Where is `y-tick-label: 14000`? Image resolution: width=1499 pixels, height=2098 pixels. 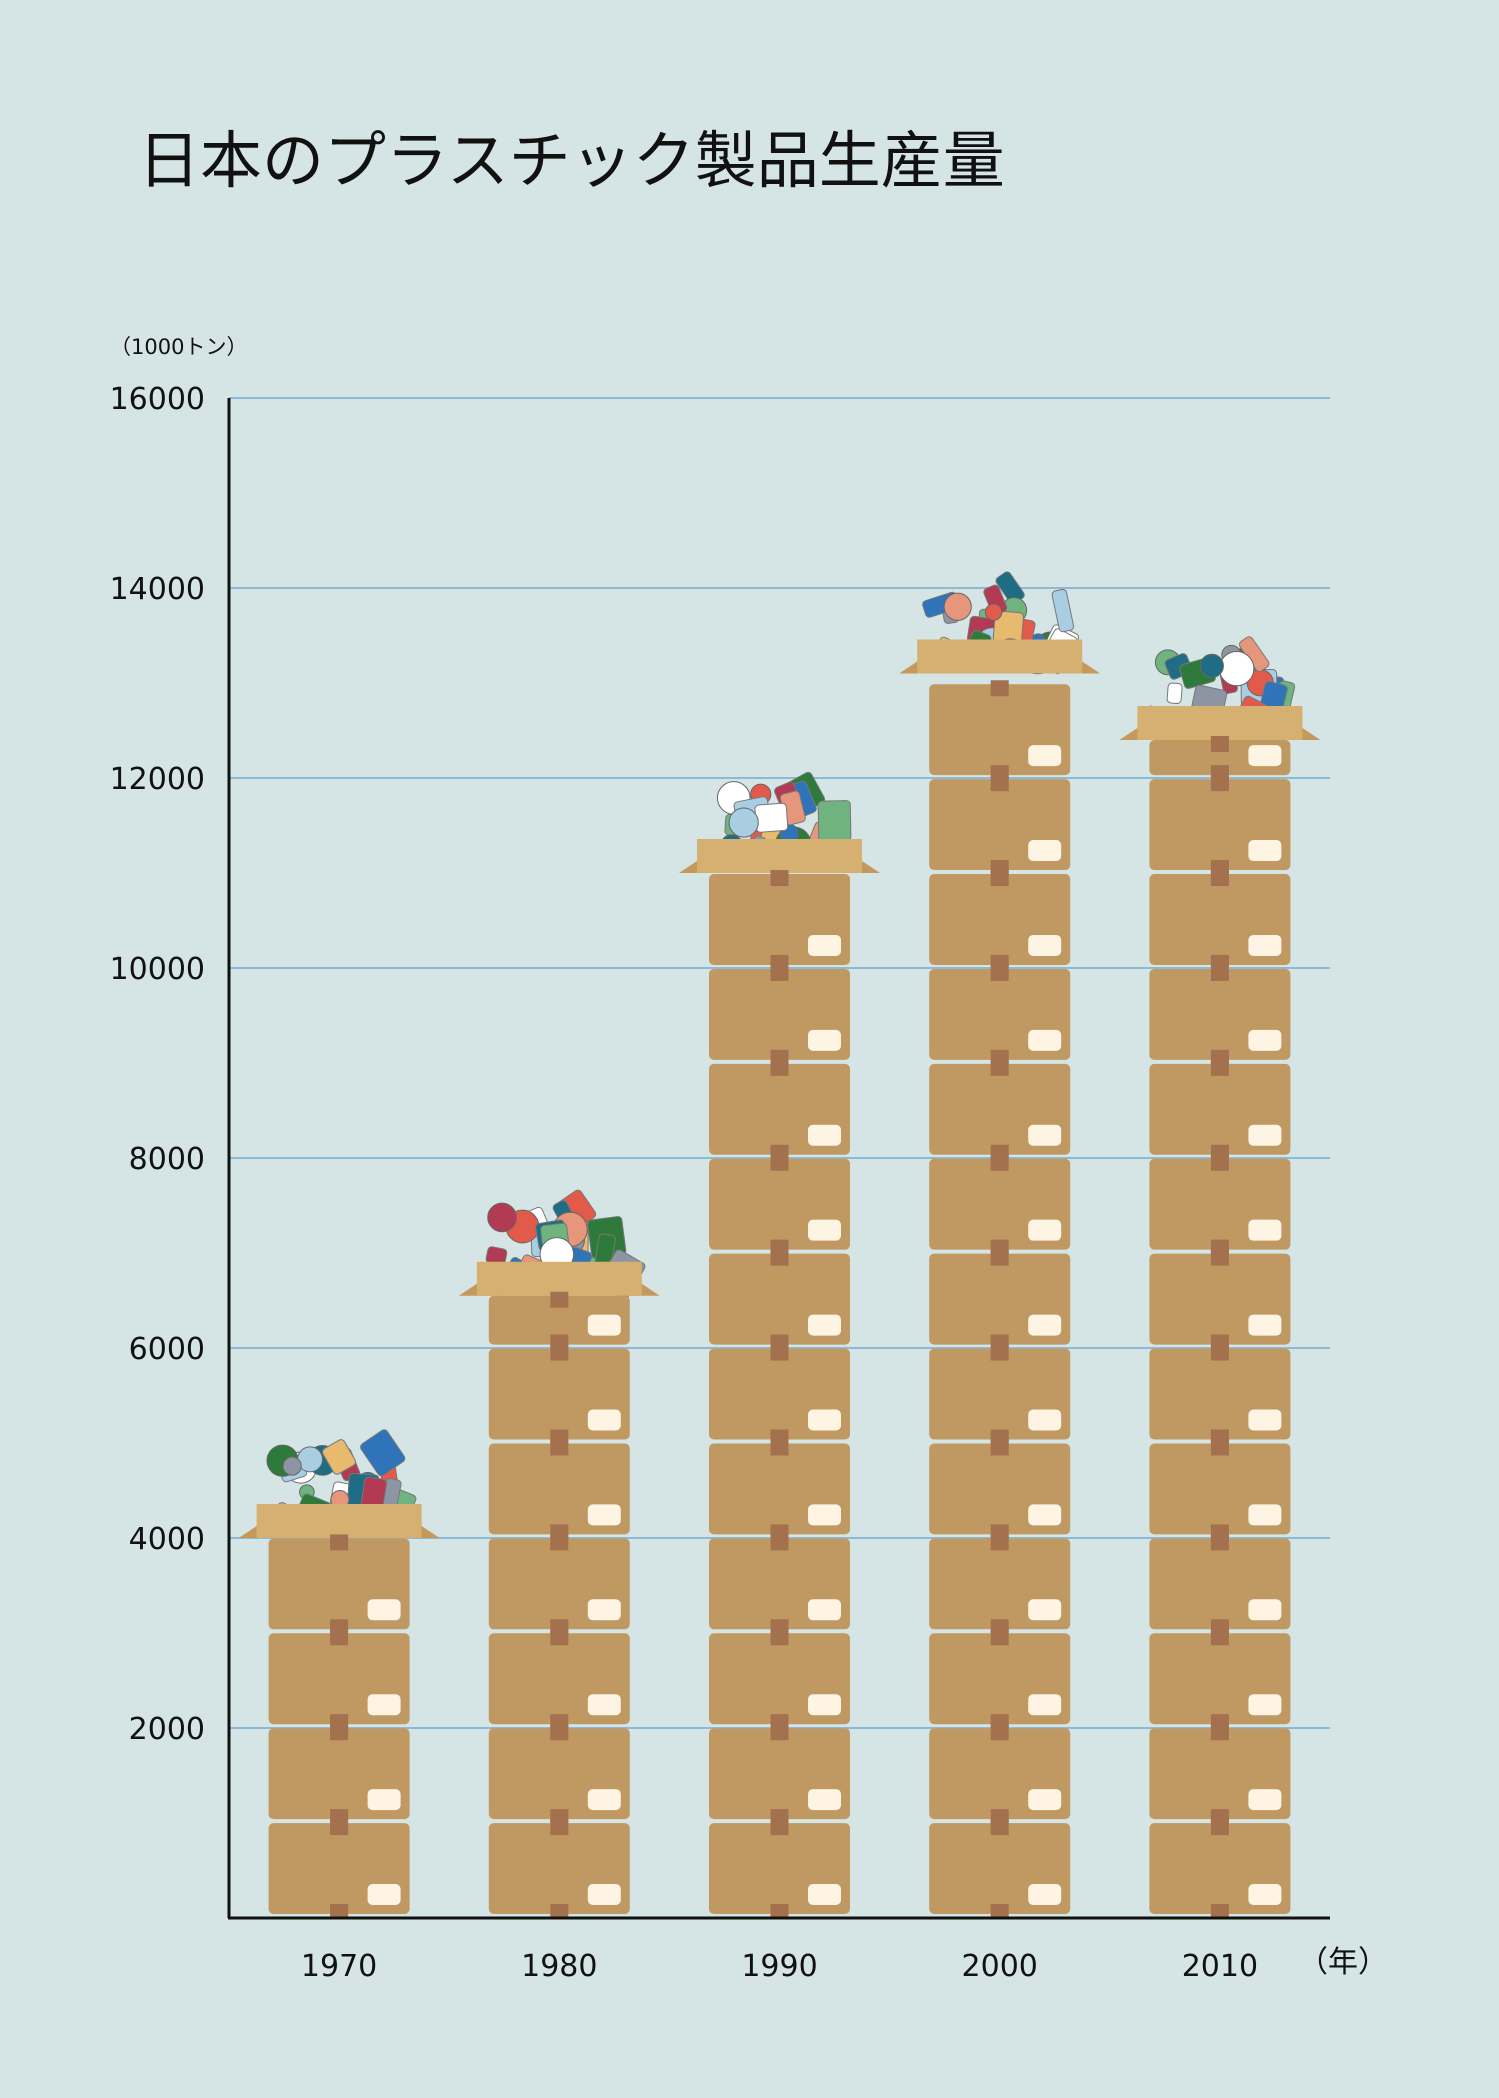
y-tick-label: 14000 is located at coordinates (157, 589).